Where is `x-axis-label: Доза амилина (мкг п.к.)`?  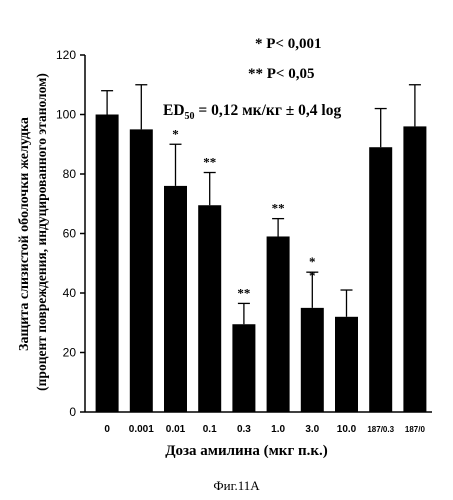 x-axis-label: Доза амилина (мкг п.к.) is located at coordinates (246, 451).